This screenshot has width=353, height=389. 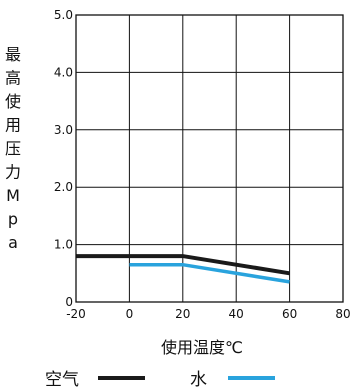 I want to click on y-tick-label: 3.0, so click(x=63, y=130).